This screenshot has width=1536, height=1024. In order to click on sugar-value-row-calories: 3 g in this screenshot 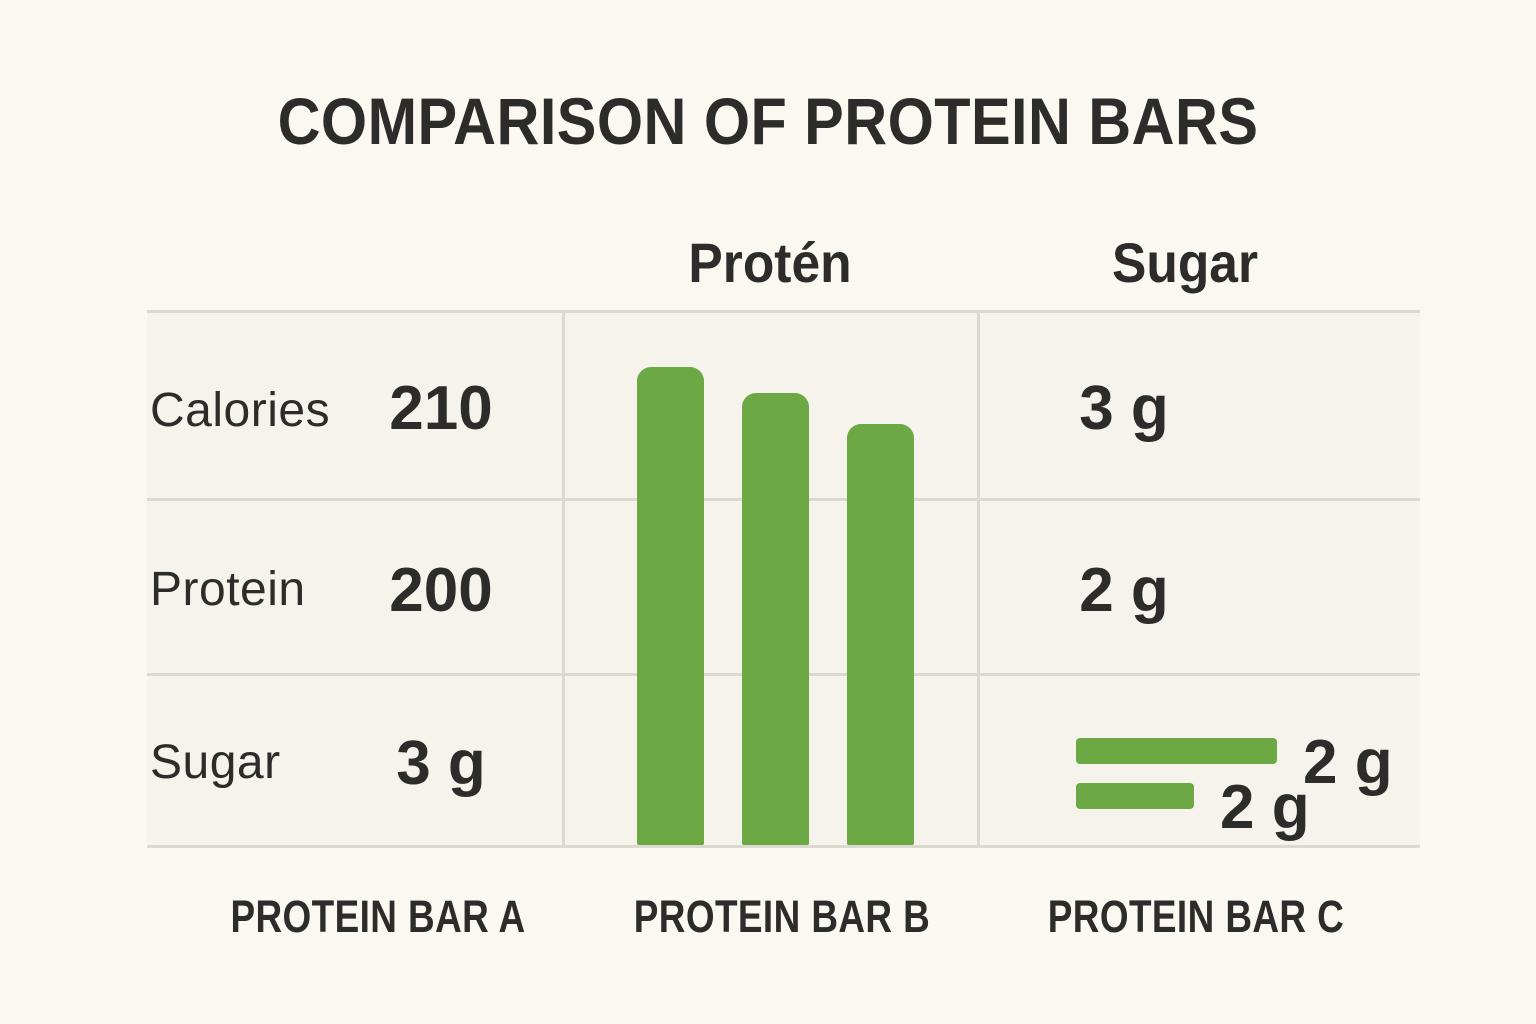, I will do `click(1124, 408)`.